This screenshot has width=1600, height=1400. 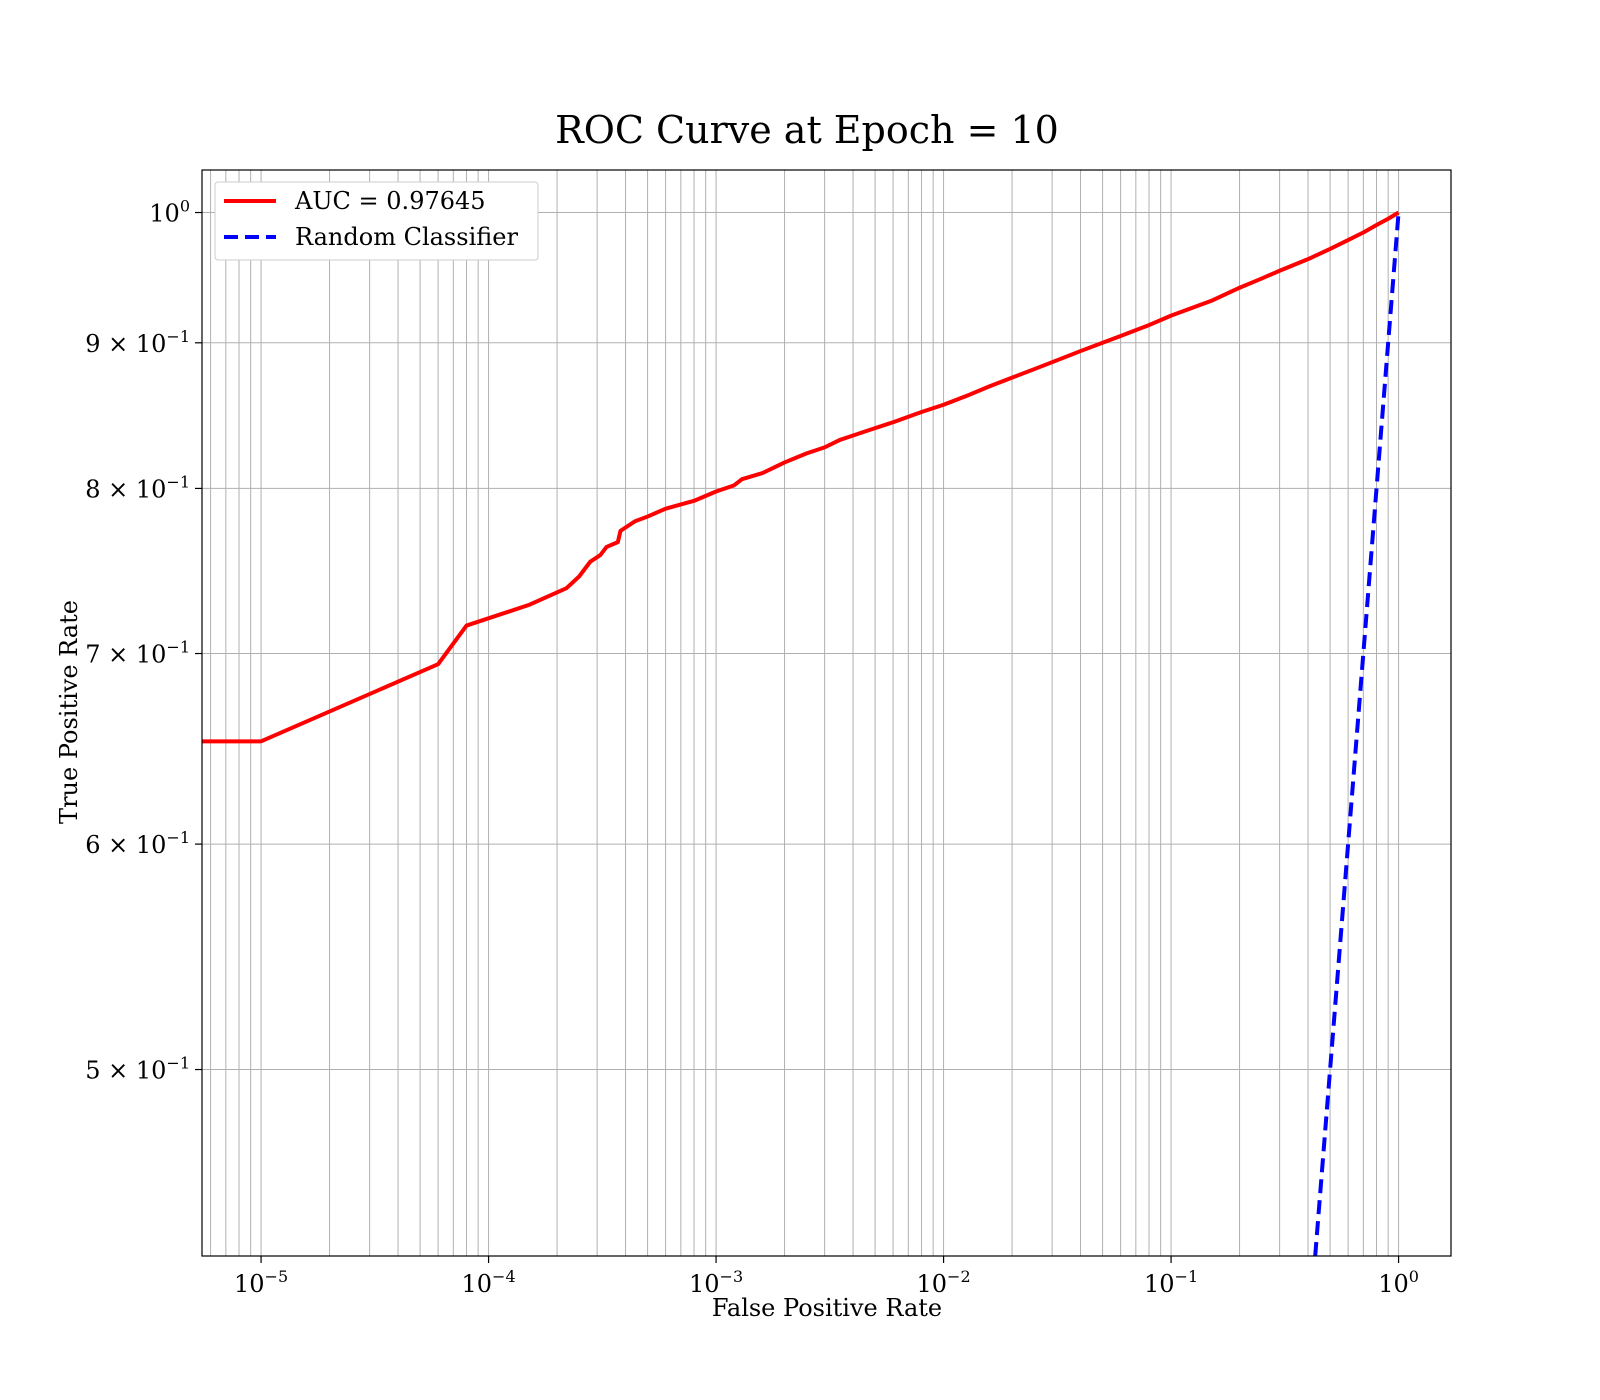 I want to click on x-axis-ticks: 10⁻⁵ 10⁻⁴ 10⁻³ 10⁻² 10⁻¹ 10⁰, so click(x=826, y=1277).